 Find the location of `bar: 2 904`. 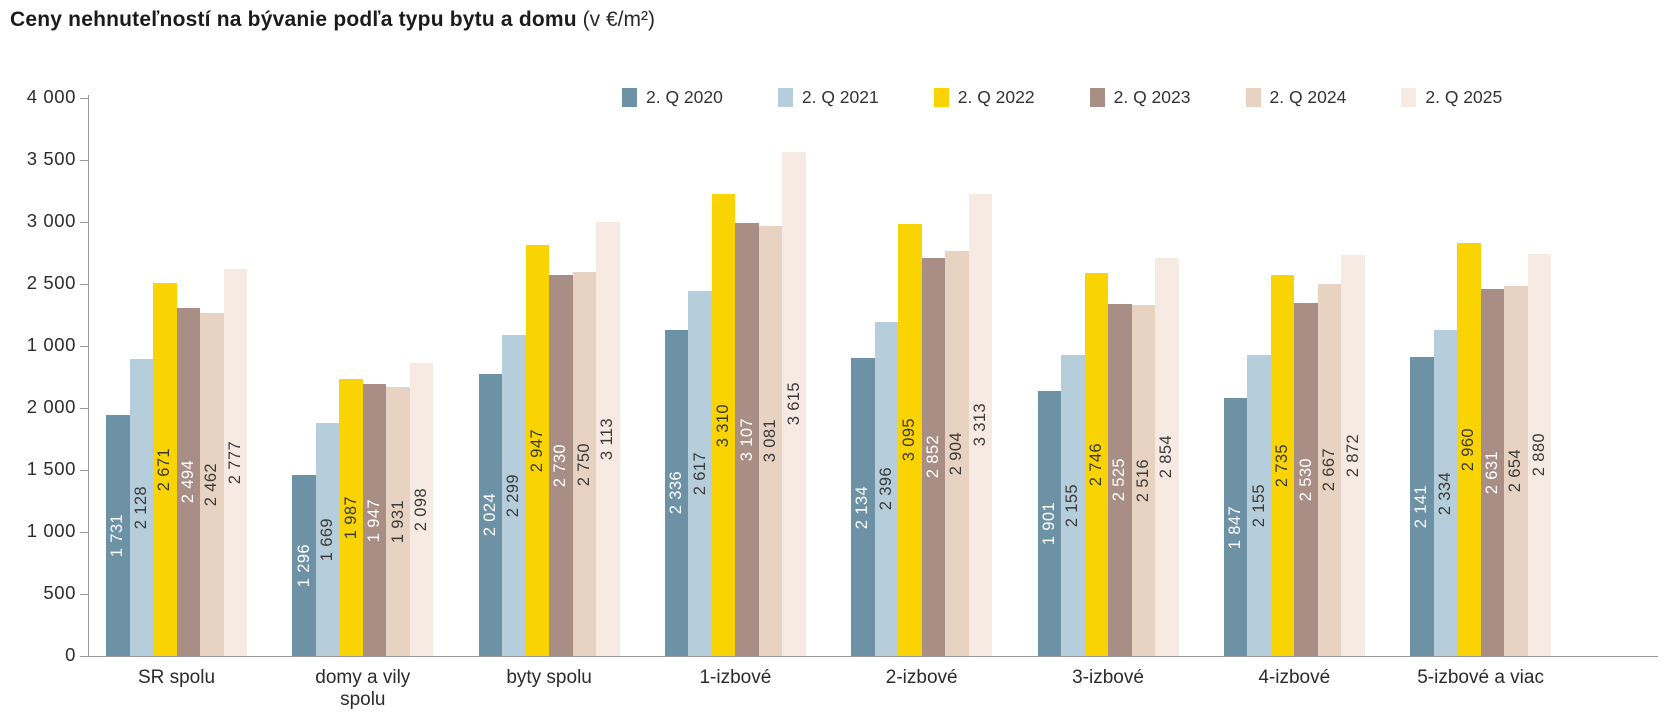

bar: 2 904 is located at coordinates (957, 453).